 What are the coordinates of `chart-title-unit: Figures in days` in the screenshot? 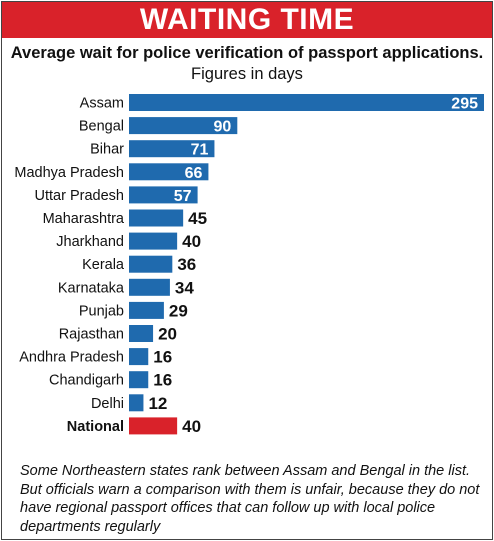 It's located at (247, 74).